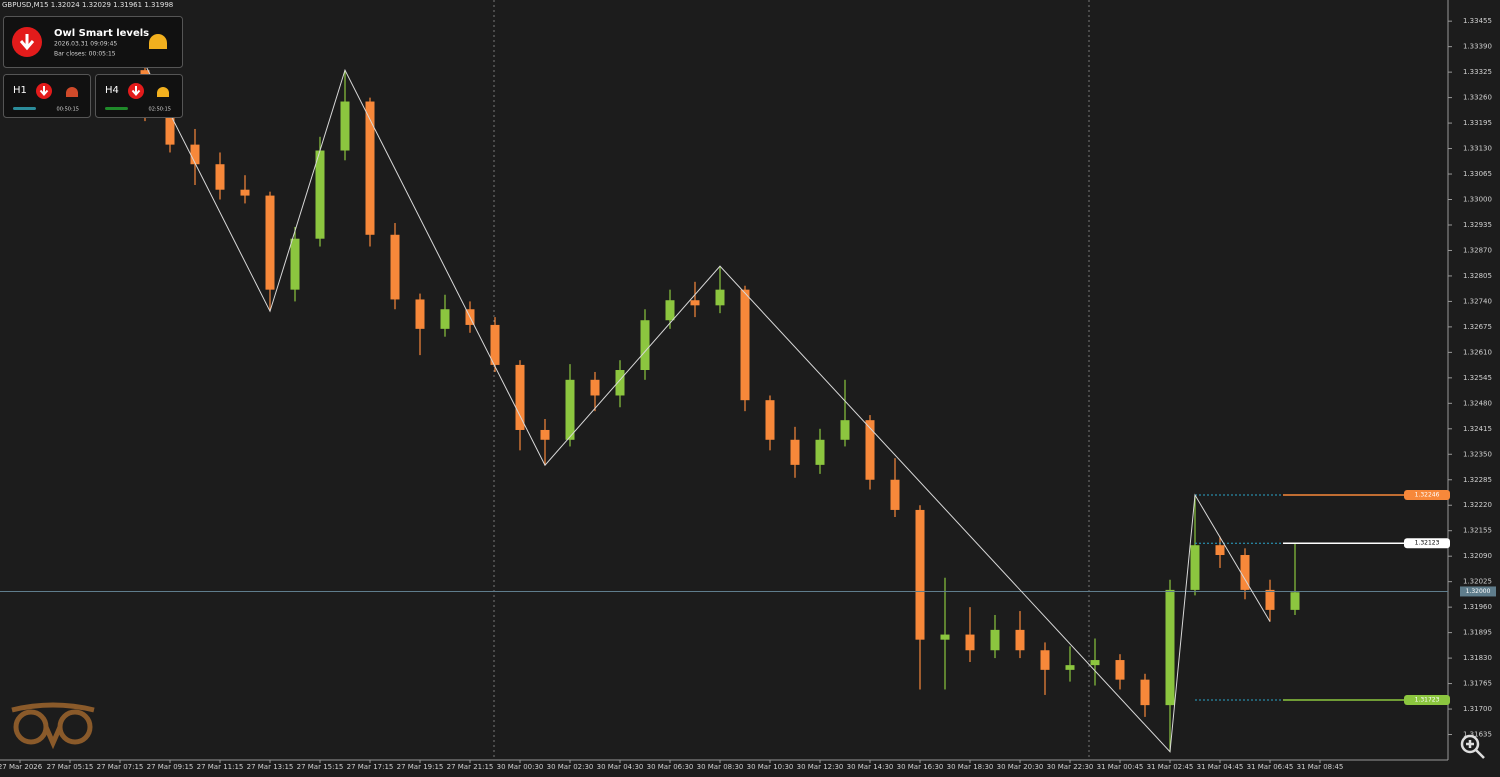 This screenshot has height=777, width=1500. What do you see at coordinates (1070, 767) in the screenshot?
I see `x-tick-label: 30 Mar 22:30` at bounding box center [1070, 767].